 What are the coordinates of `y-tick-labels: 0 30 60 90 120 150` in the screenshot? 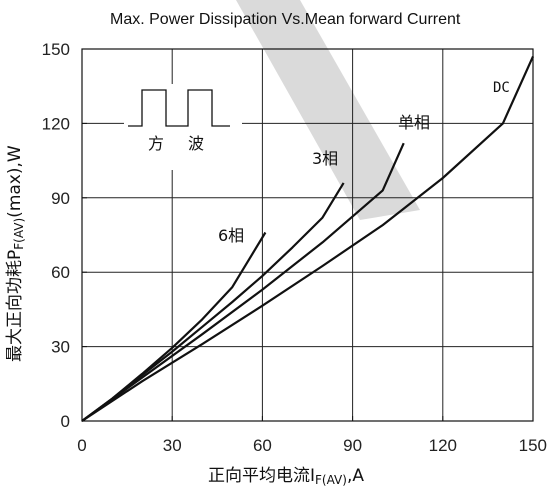 It's located at (56, 235).